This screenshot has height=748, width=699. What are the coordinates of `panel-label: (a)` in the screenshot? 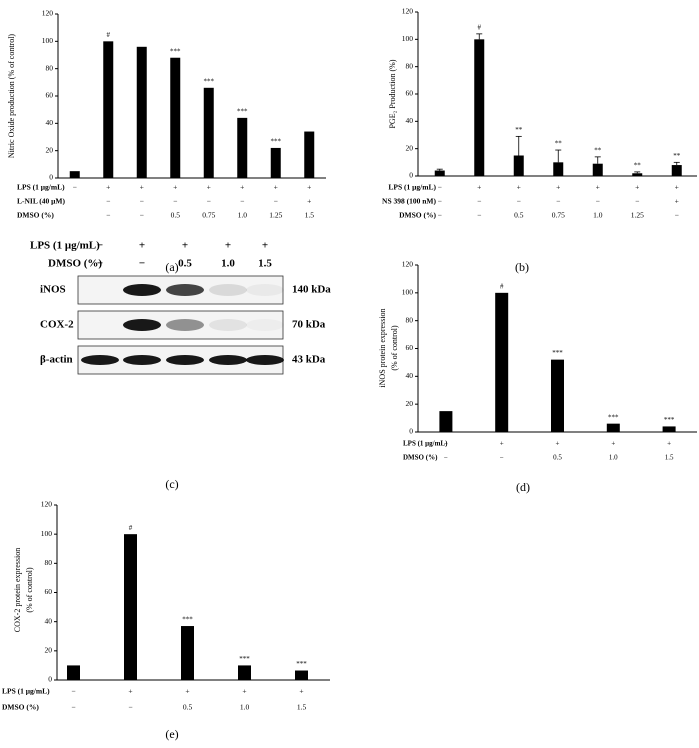 It's located at (171, 267).